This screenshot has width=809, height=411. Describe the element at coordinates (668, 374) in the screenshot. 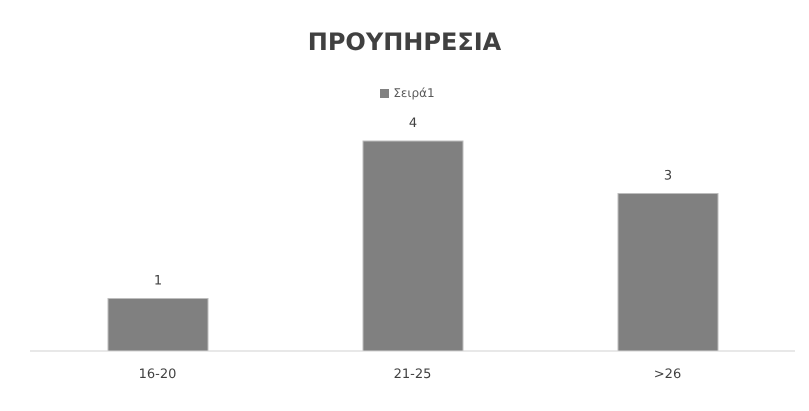

I see `x-tick-label: >26` at that location.